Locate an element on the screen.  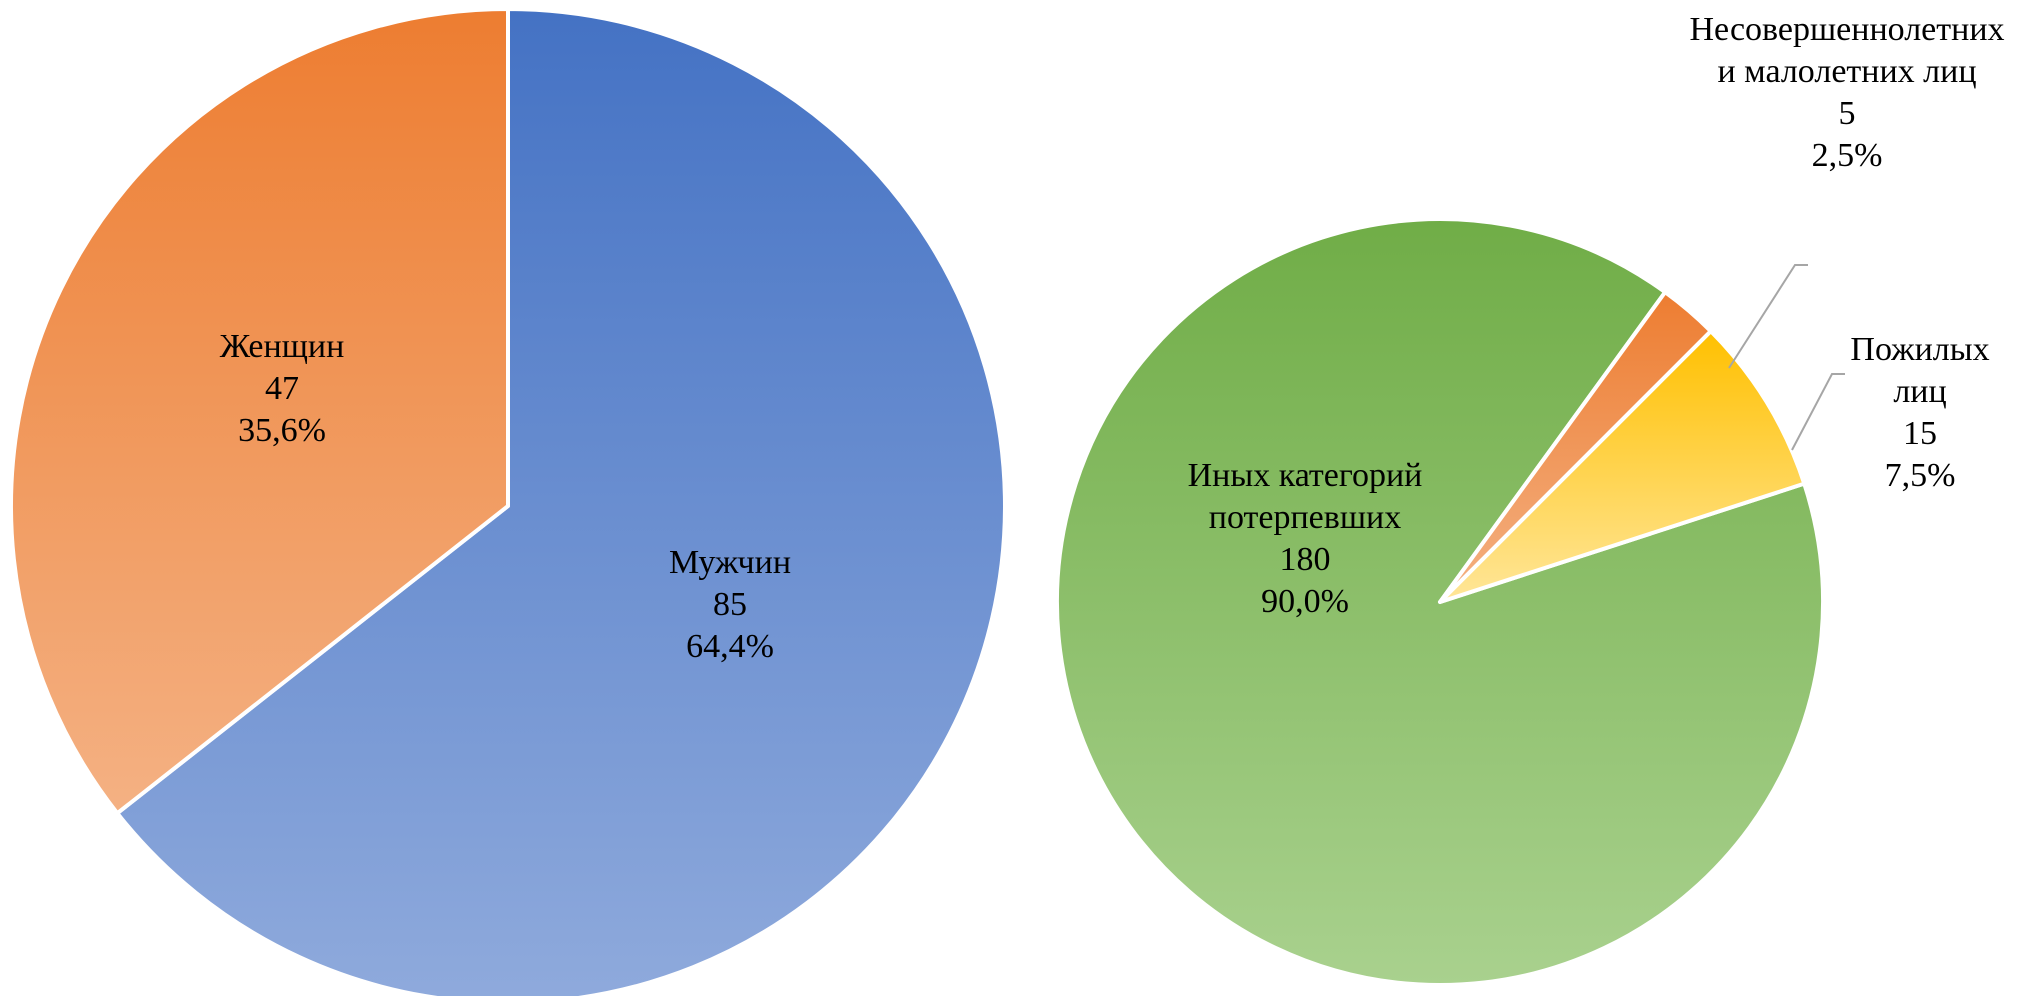
pie-slice-elderly is located at coordinates (1622, 466).